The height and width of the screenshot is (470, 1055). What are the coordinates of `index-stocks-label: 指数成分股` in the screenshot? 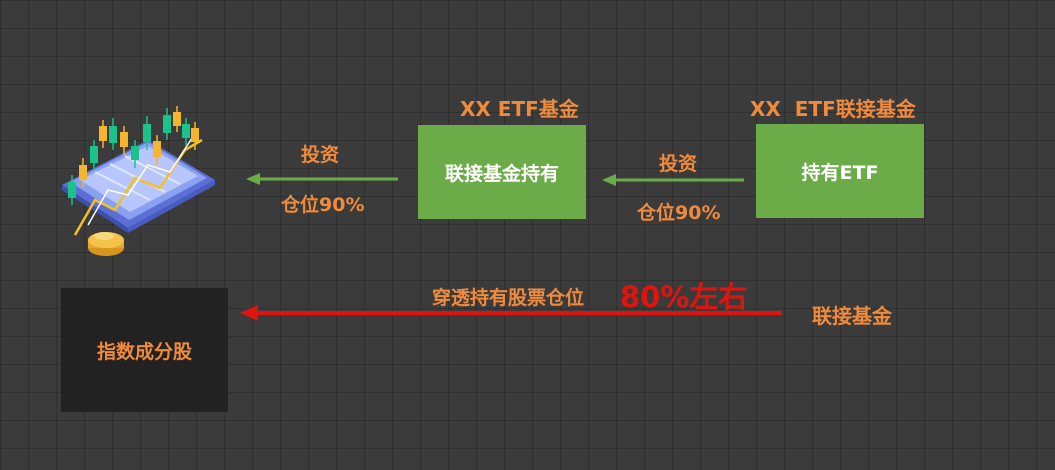 It's located at (144, 351).